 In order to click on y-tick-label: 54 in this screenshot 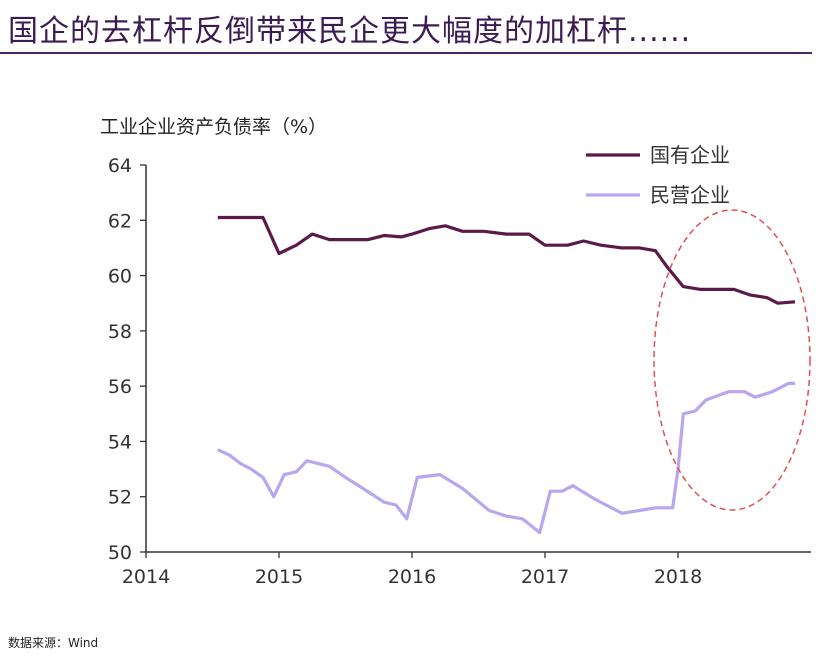, I will do `click(120, 442)`.